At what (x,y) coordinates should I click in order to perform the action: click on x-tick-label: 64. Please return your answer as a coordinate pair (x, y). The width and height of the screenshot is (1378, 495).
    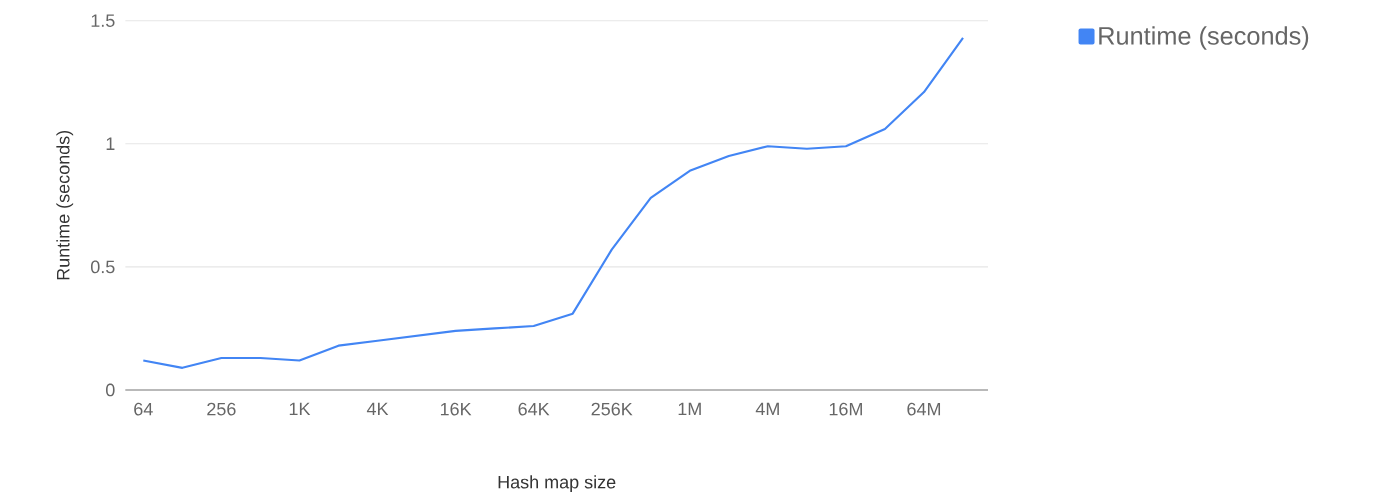
    Looking at the image, I should click on (143, 409).